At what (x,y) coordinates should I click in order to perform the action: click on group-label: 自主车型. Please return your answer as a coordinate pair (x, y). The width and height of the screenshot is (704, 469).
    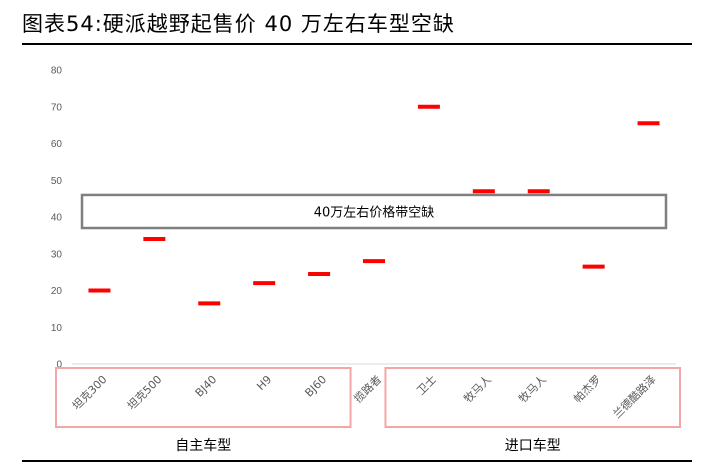
    Looking at the image, I should click on (203, 445).